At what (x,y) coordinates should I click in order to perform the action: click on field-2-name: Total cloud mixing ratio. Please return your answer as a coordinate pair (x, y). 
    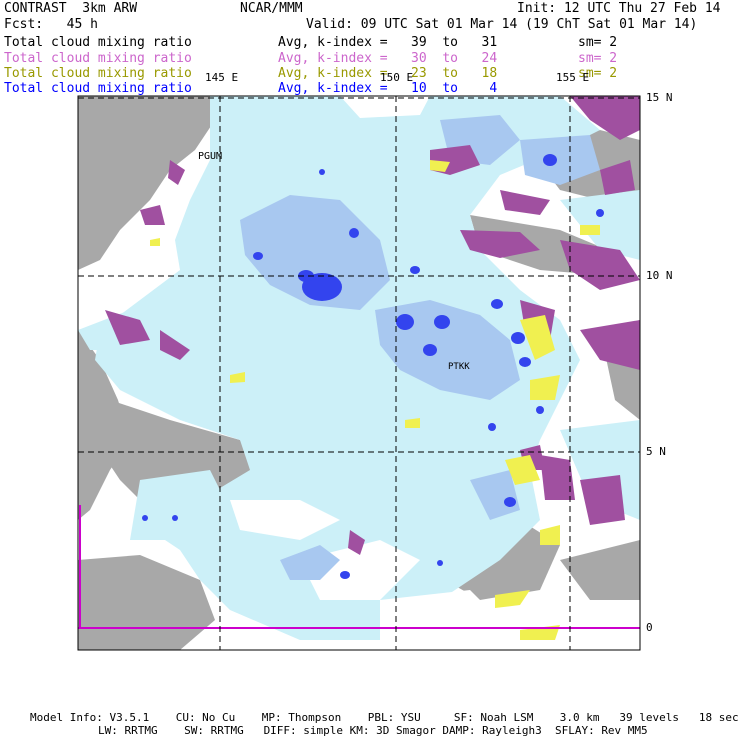
    Looking at the image, I should click on (98, 58).